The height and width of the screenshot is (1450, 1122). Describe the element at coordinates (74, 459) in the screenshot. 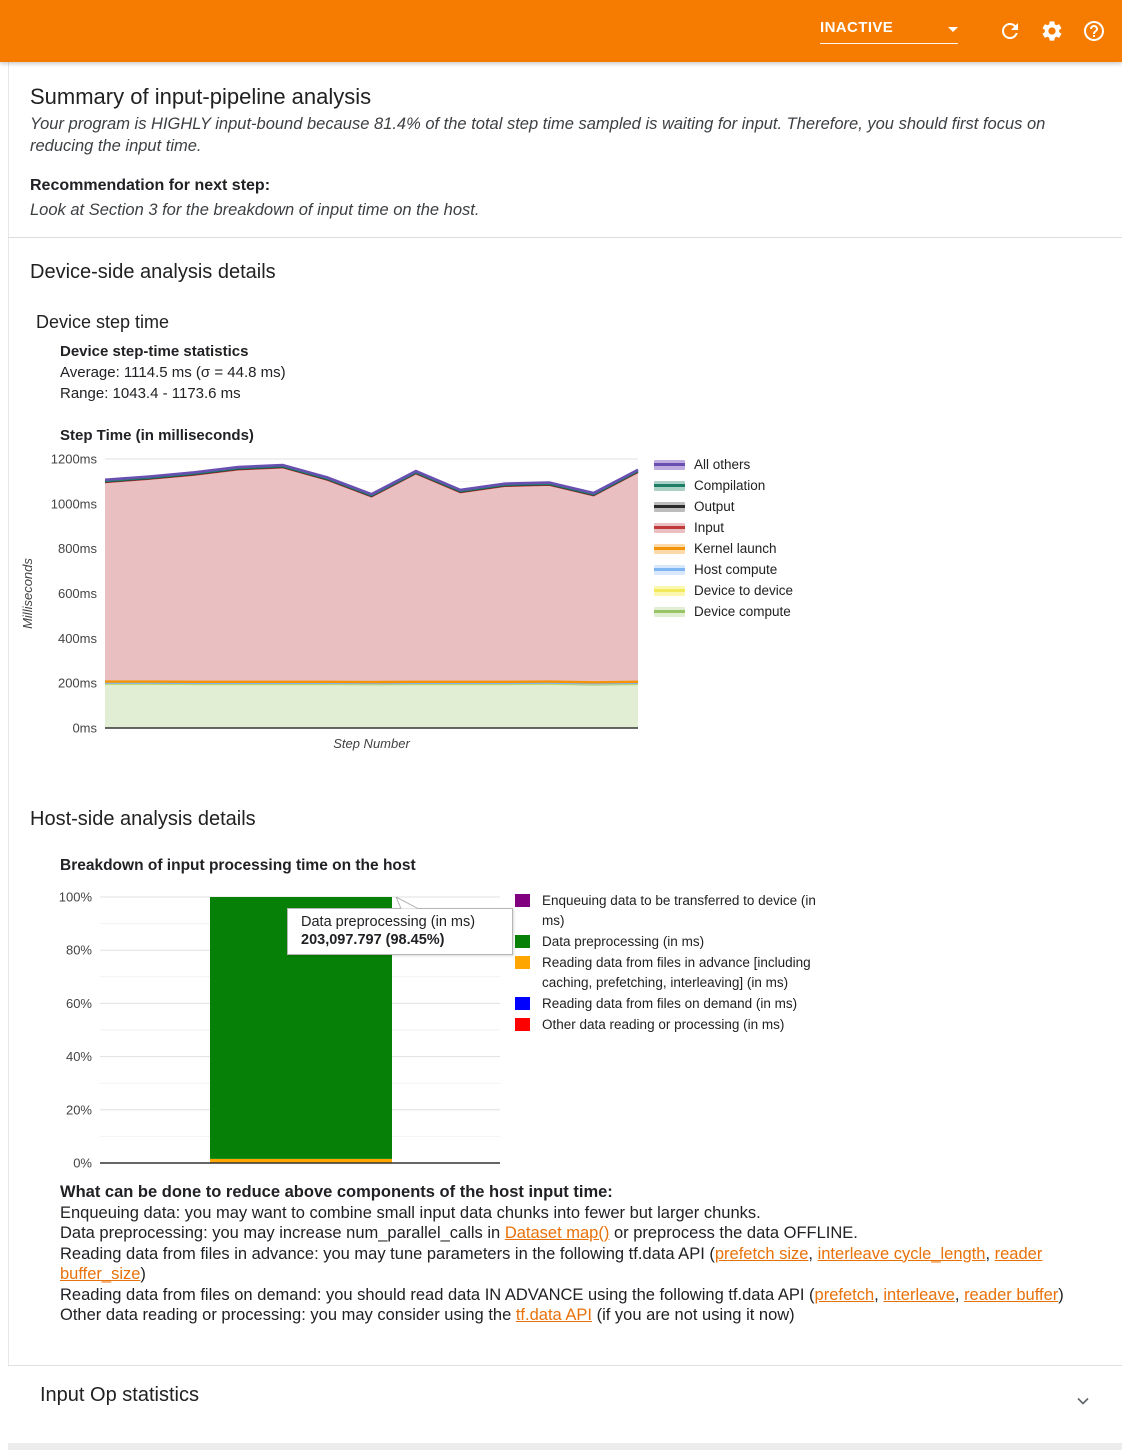

I see `svg-text: 1200ms` at that location.